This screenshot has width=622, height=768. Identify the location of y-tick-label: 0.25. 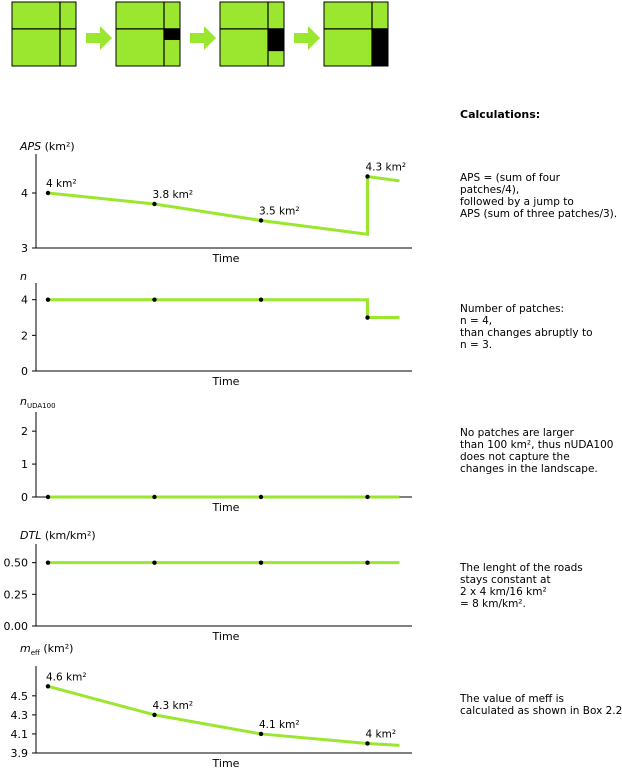
(16, 594).